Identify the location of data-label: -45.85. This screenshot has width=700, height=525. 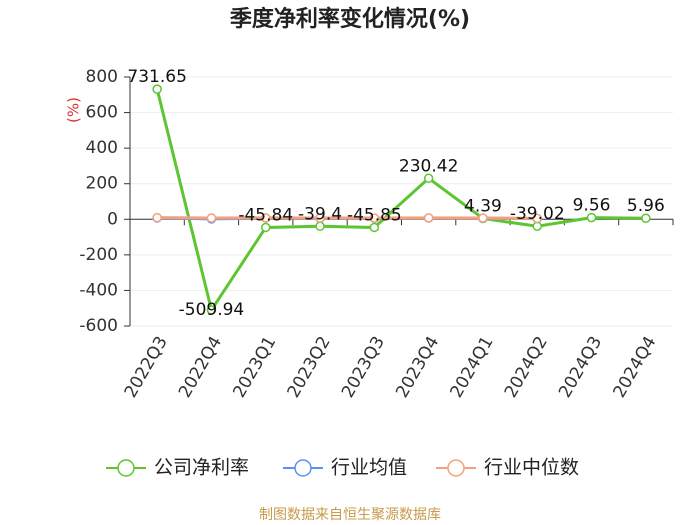
(374, 215).